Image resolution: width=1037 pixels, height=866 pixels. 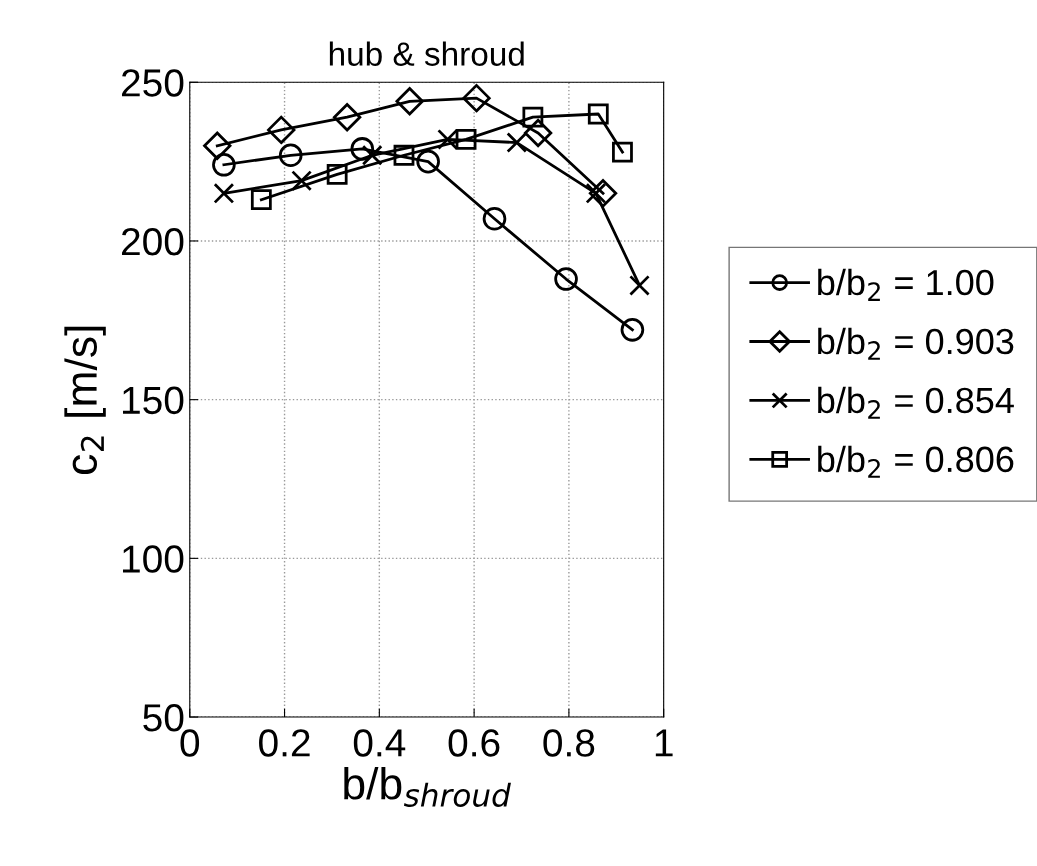 What do you see at coordinates (153, 400) in the screenshot?
I see `y-tick-label: 150` at bounding box center [153, 400].